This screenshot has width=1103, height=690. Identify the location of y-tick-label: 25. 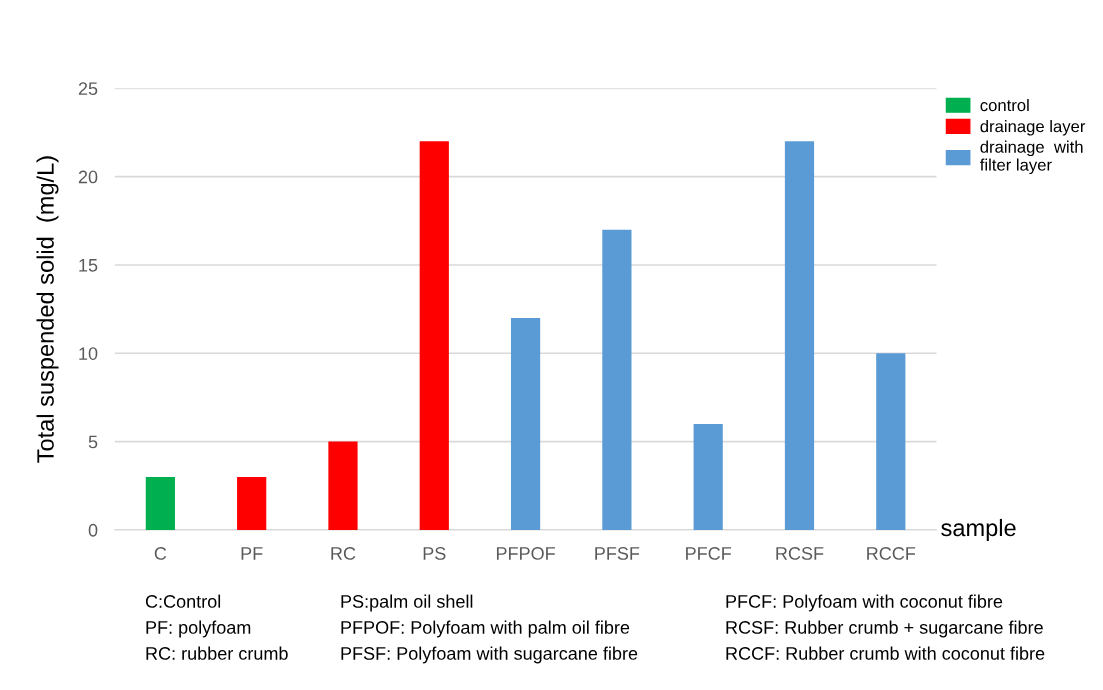
(88, 89).